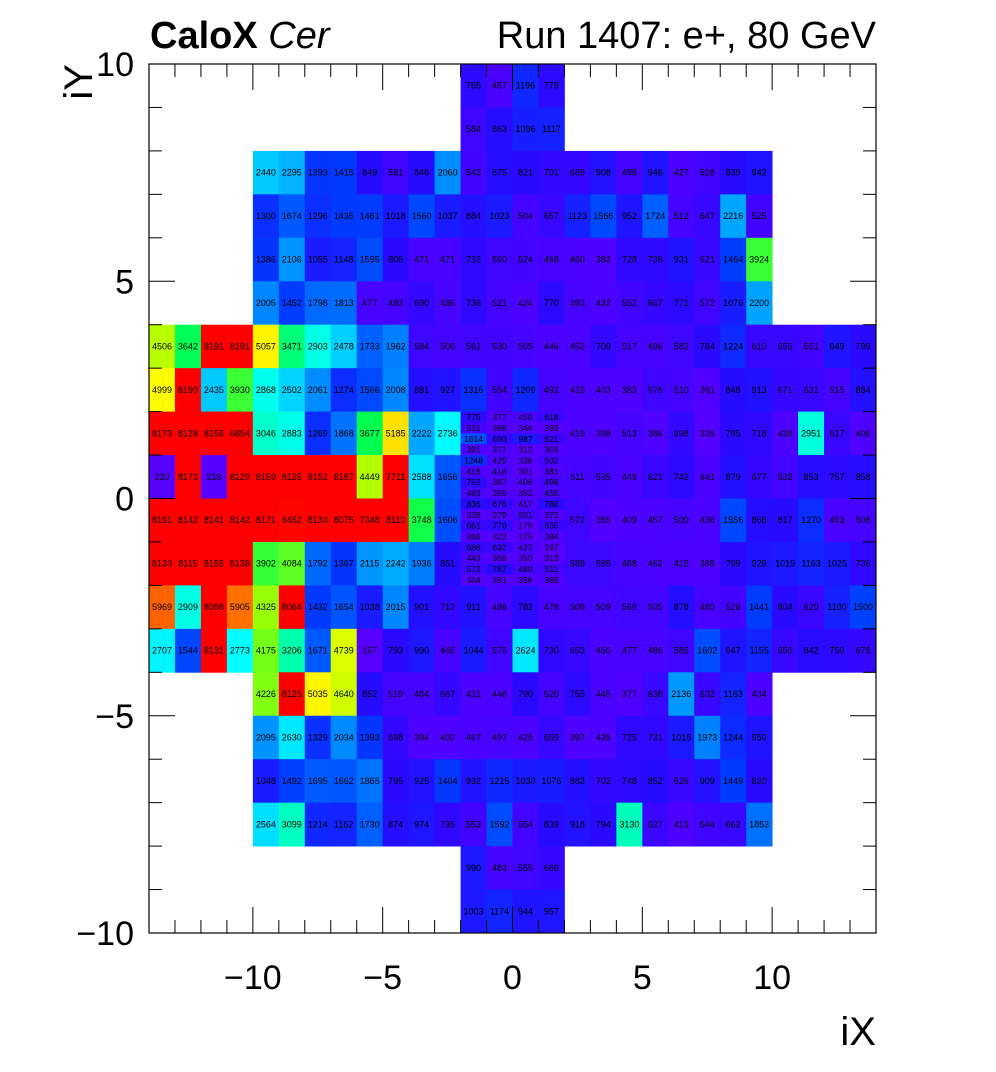  I want to click on cell-value-label: 553, so click(473, 824).